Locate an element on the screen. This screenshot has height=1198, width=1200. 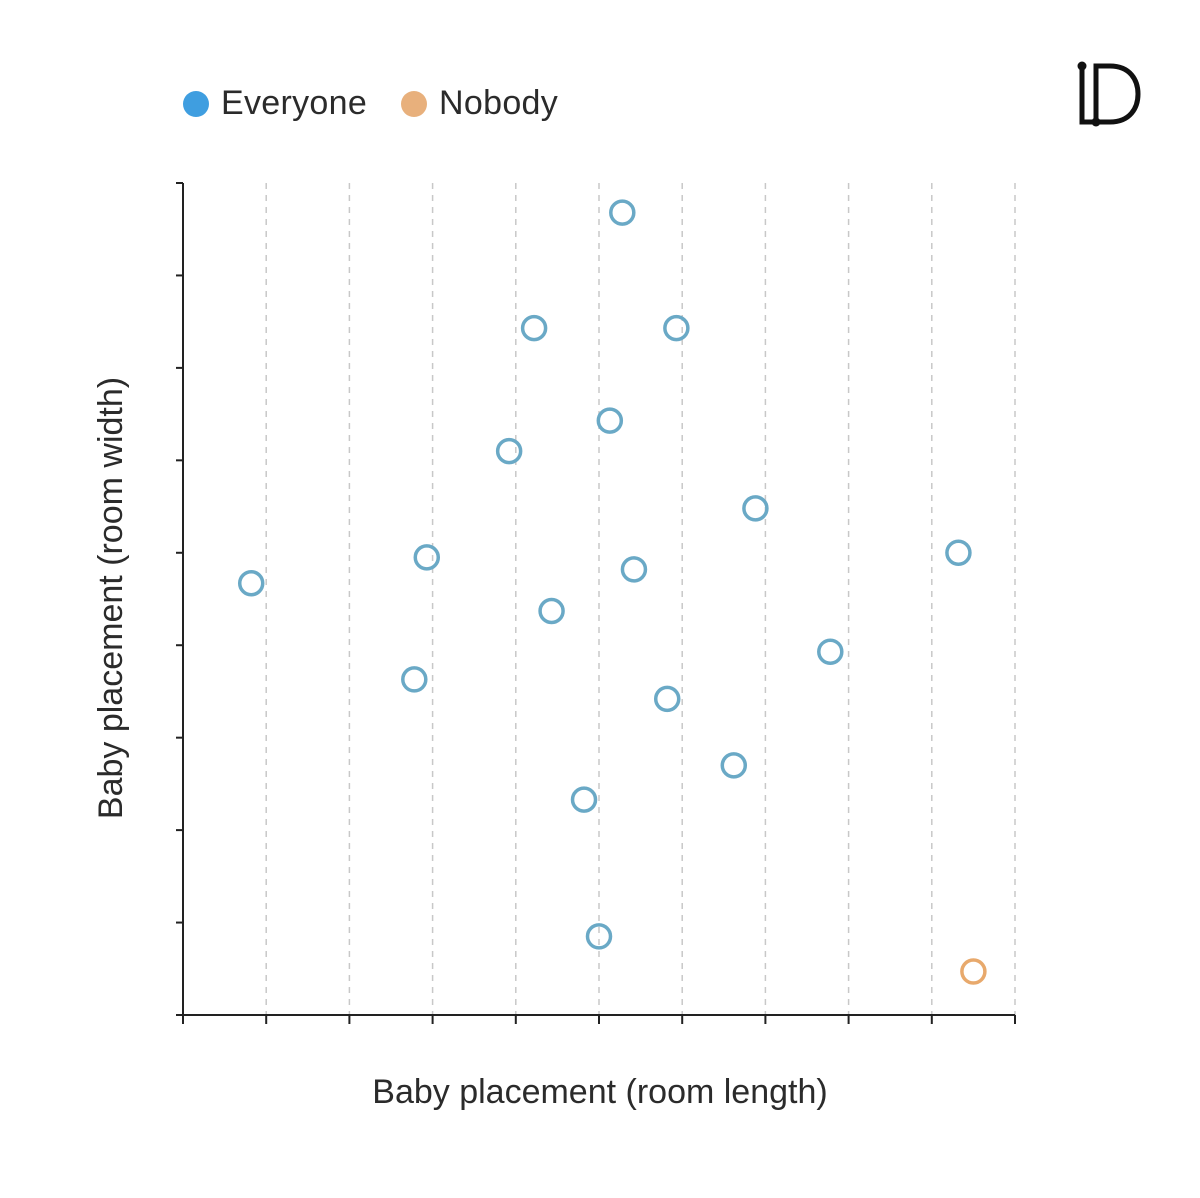
legend-label: Everyone is located at coordinates (294, 103).